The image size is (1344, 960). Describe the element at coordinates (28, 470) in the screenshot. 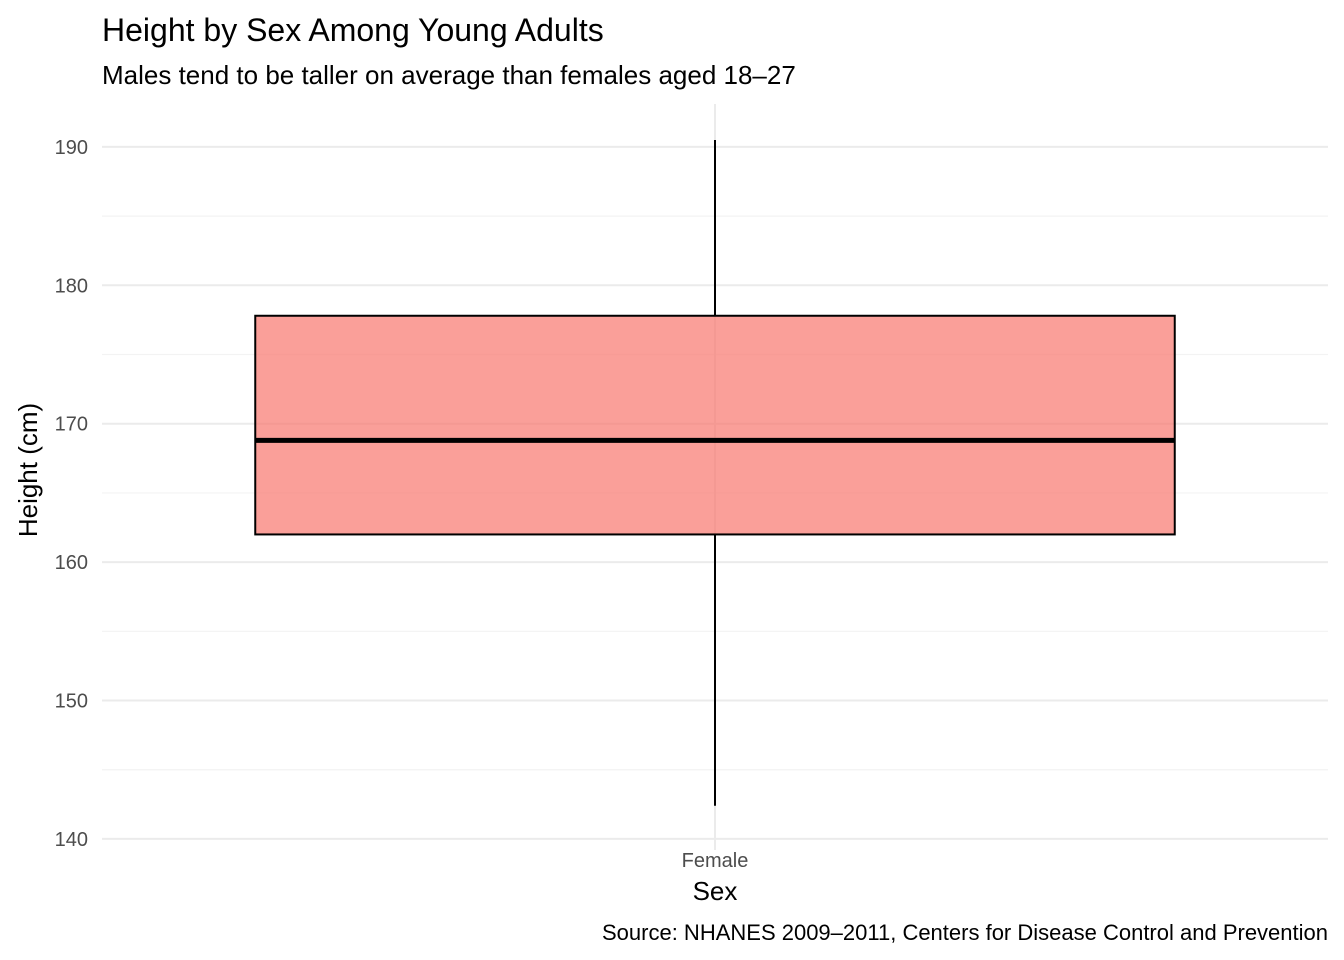

I see `y-axis-title: Height (cm)` at that location.